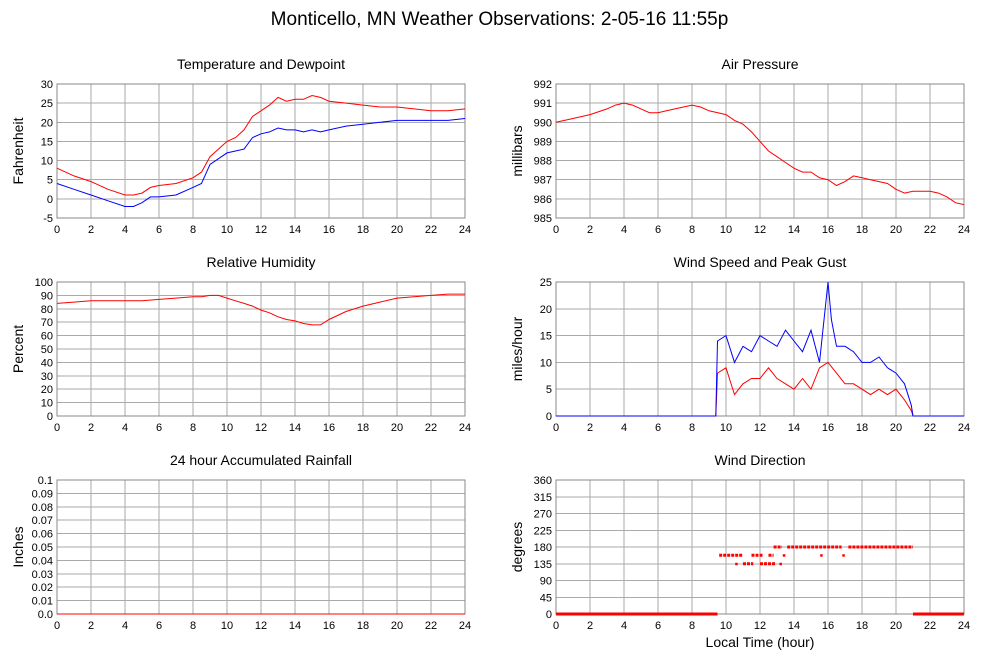  I want to click on chart-title: 24 hour Accumulated Rainfall, so click(261, 460).